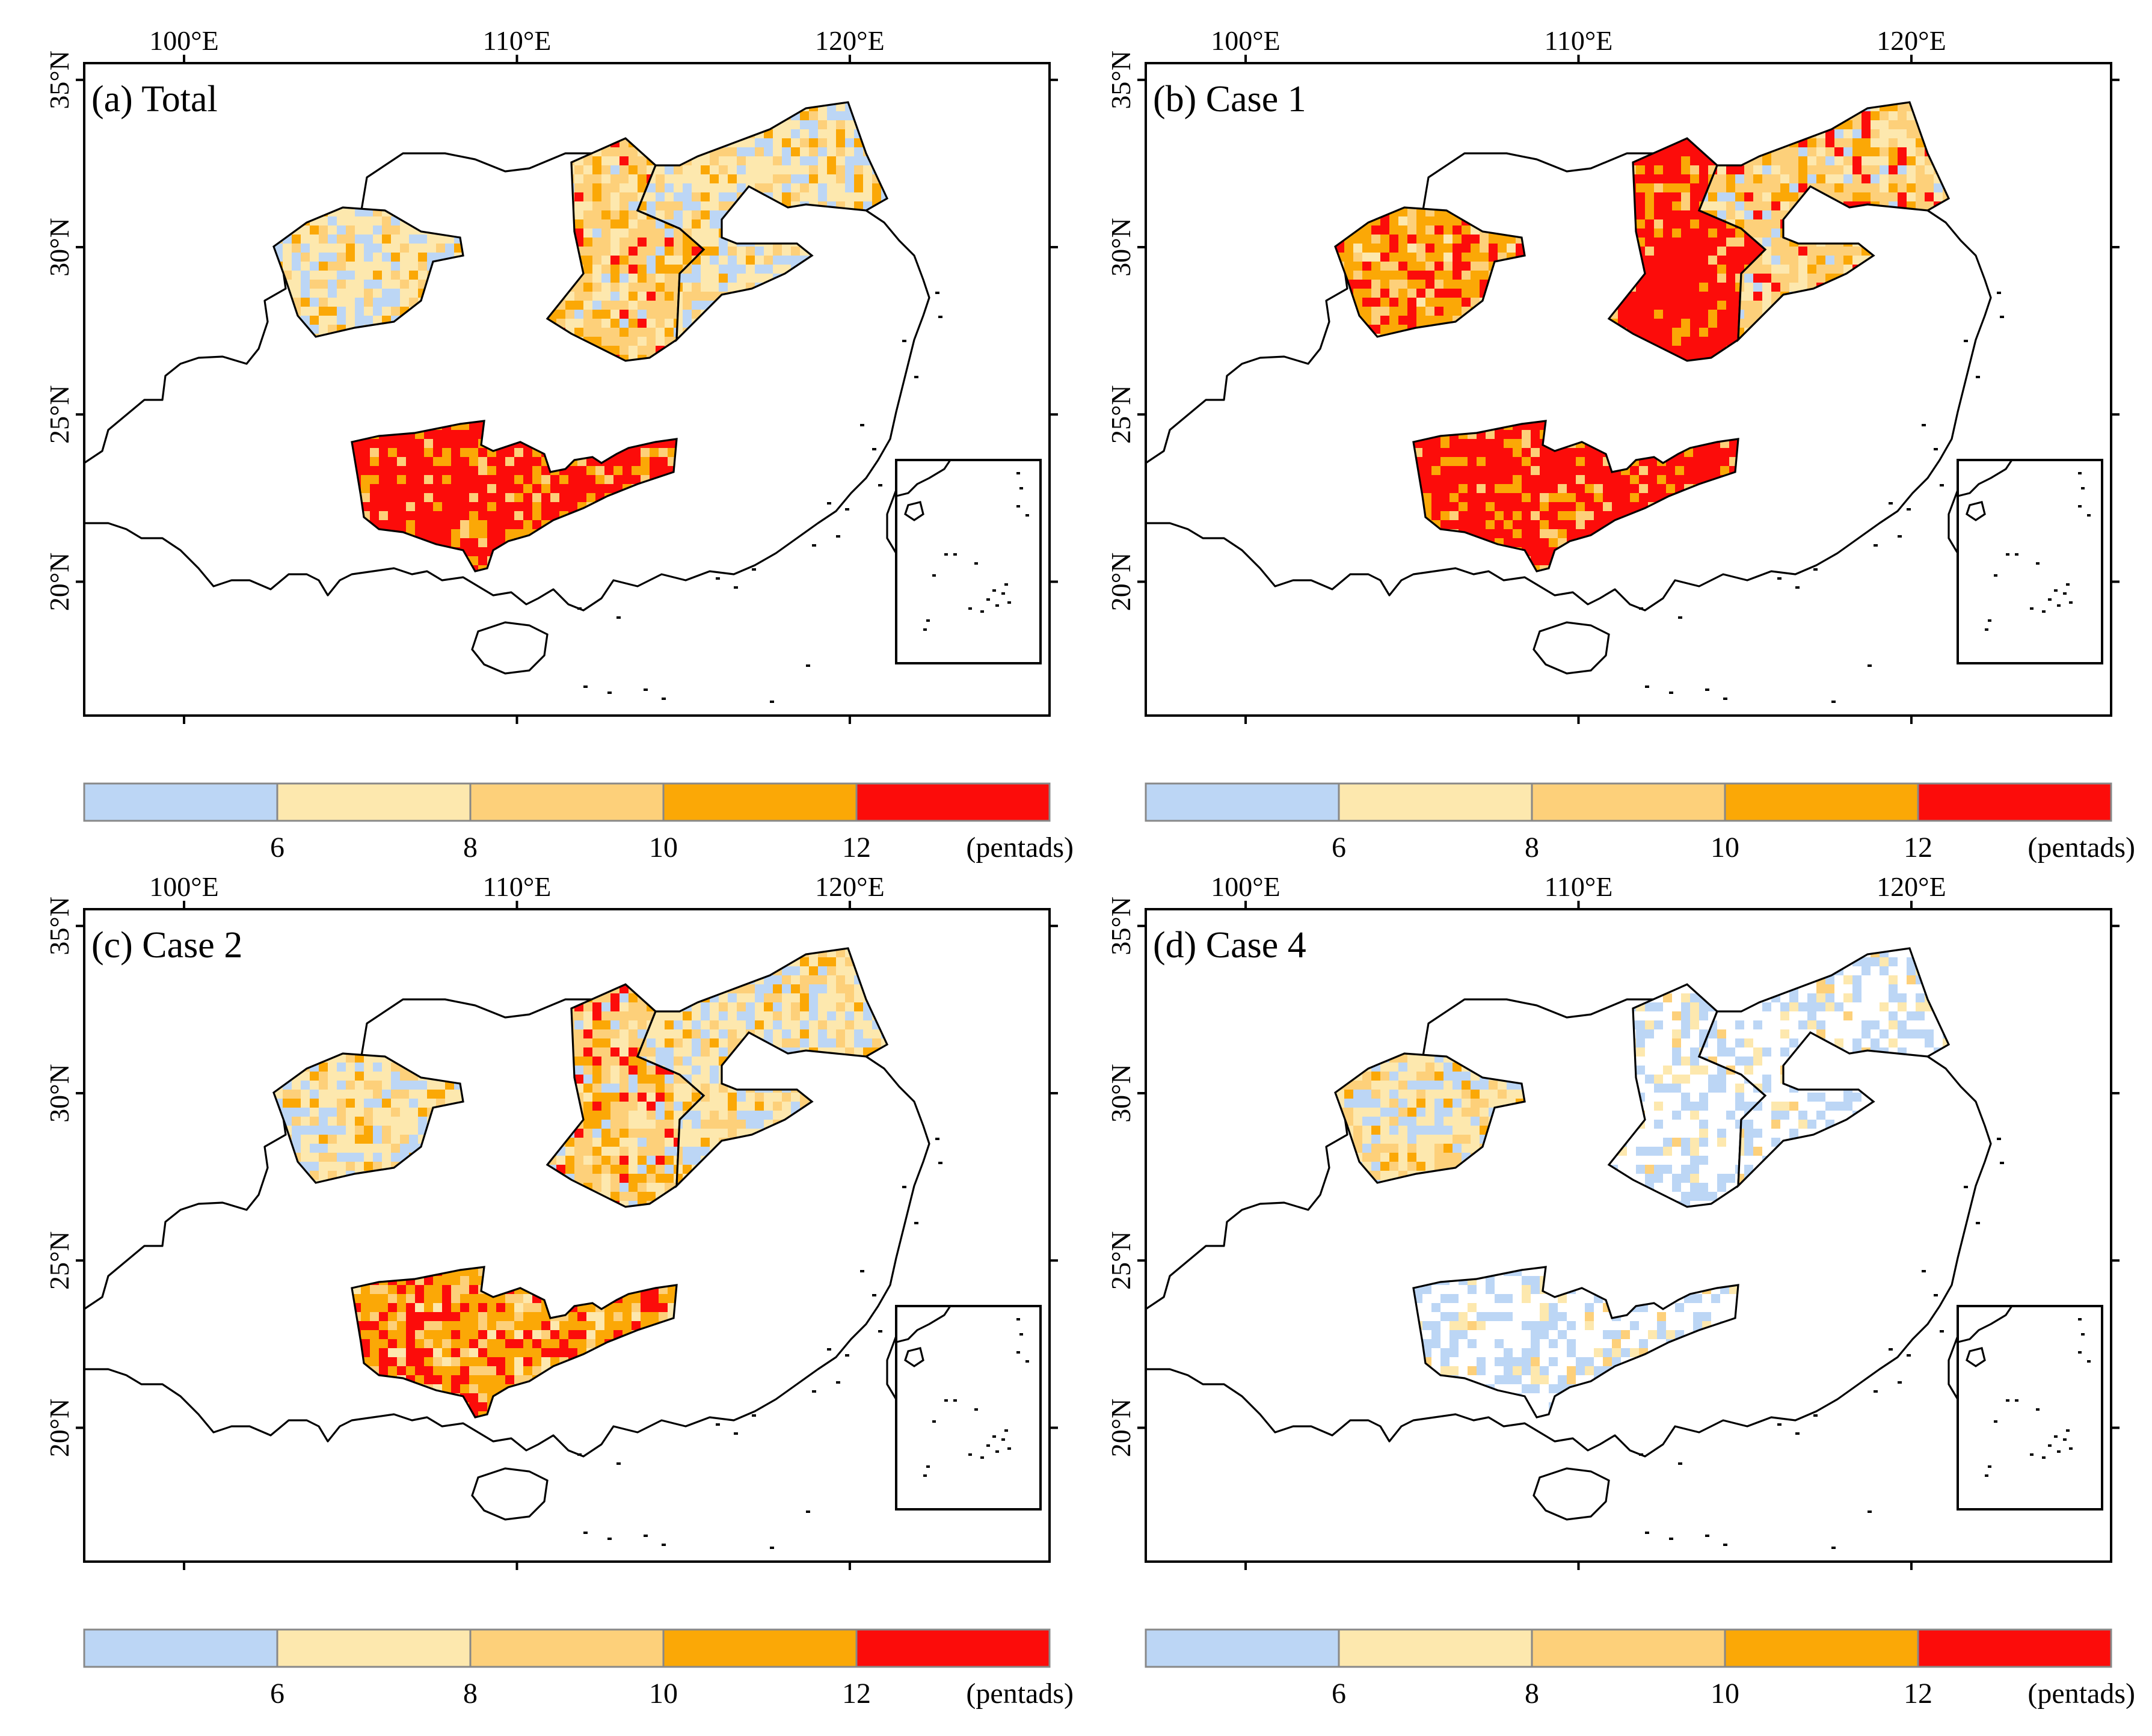 The image size is (2152, 1736). Describe the element at coordinates (997, 605) in the screenshot. I see `inset-island` at that location.